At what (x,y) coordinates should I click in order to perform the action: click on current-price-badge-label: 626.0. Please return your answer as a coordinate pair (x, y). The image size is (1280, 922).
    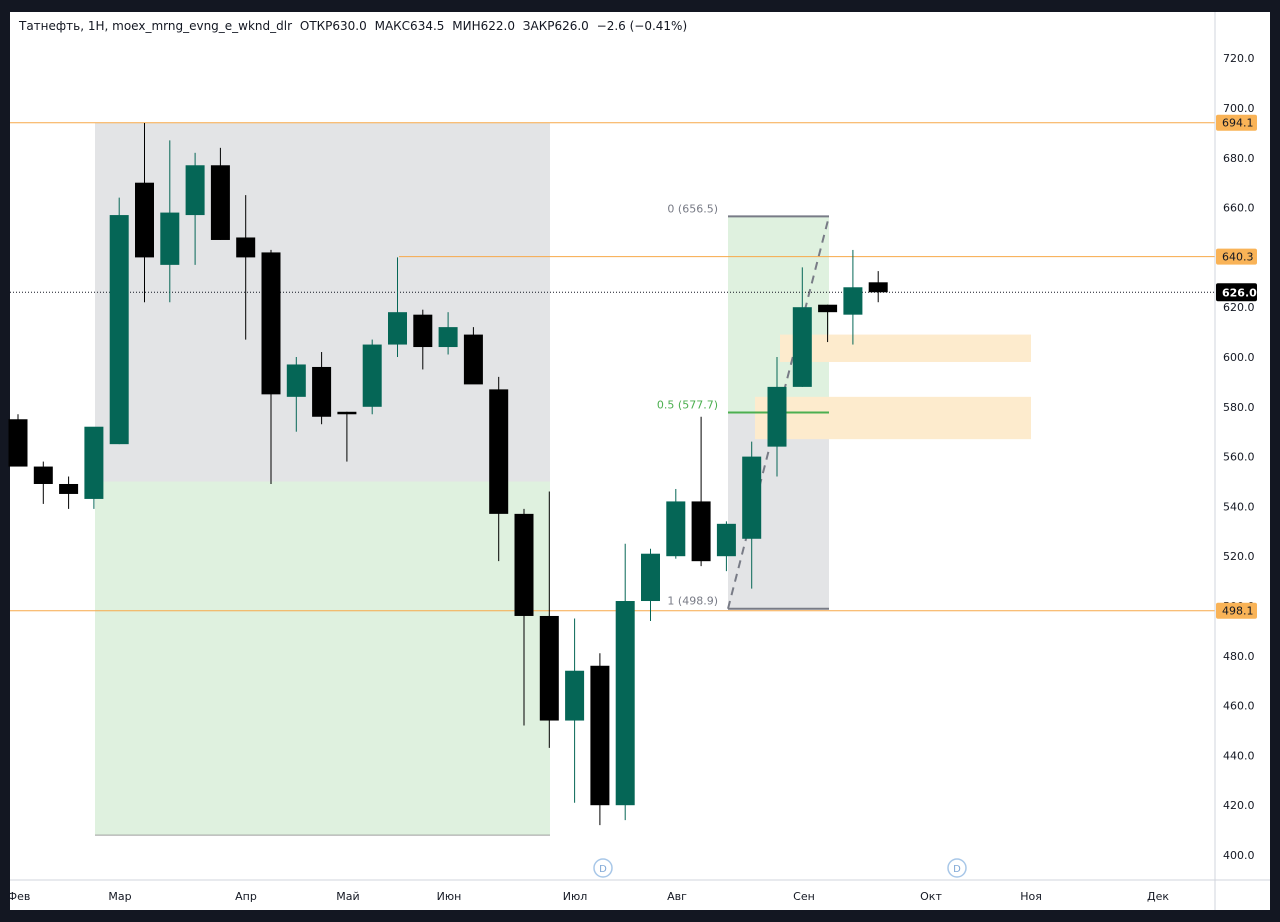
    Looking at the image, I should click on (1239, 292).